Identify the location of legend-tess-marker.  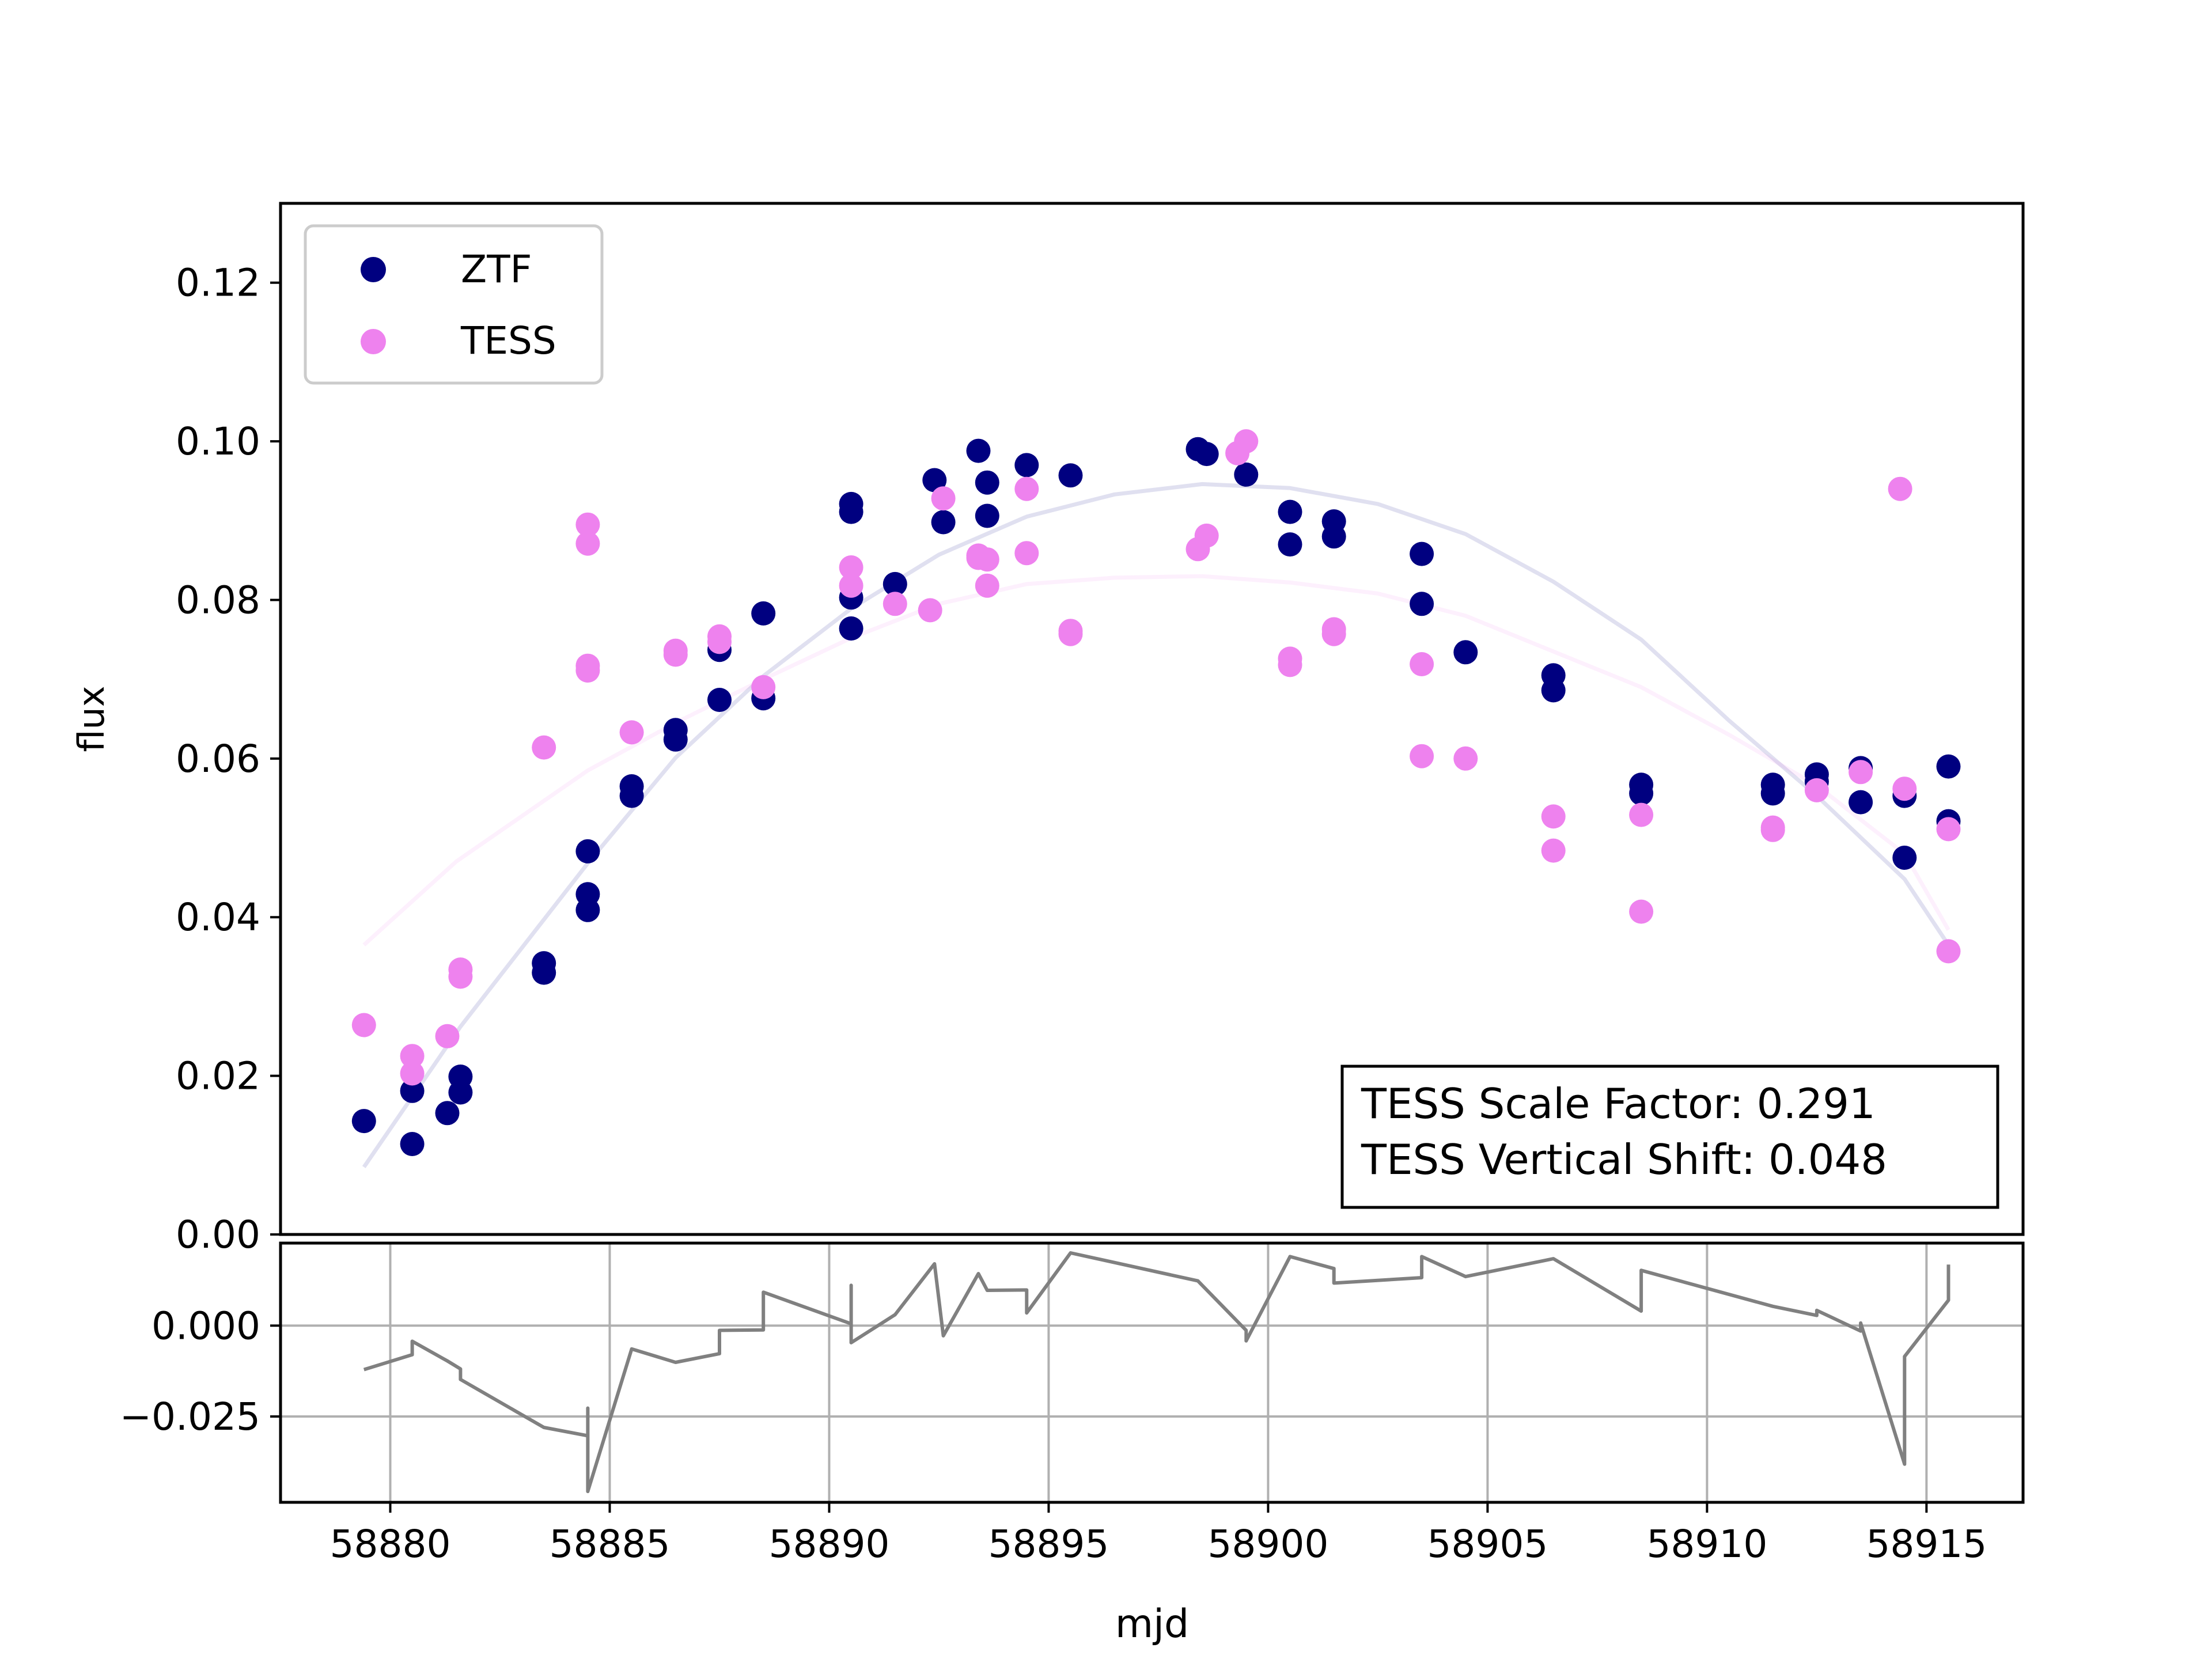
(373, 341).